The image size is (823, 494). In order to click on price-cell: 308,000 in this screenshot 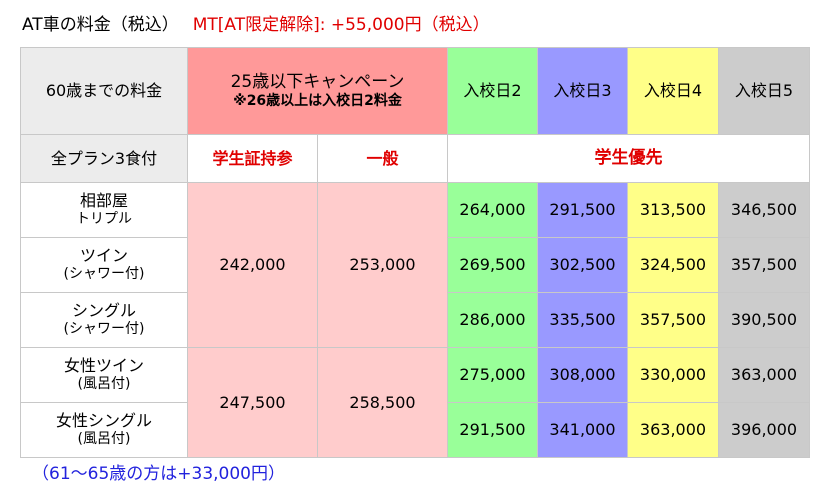, I will do `click(583, 375)`.